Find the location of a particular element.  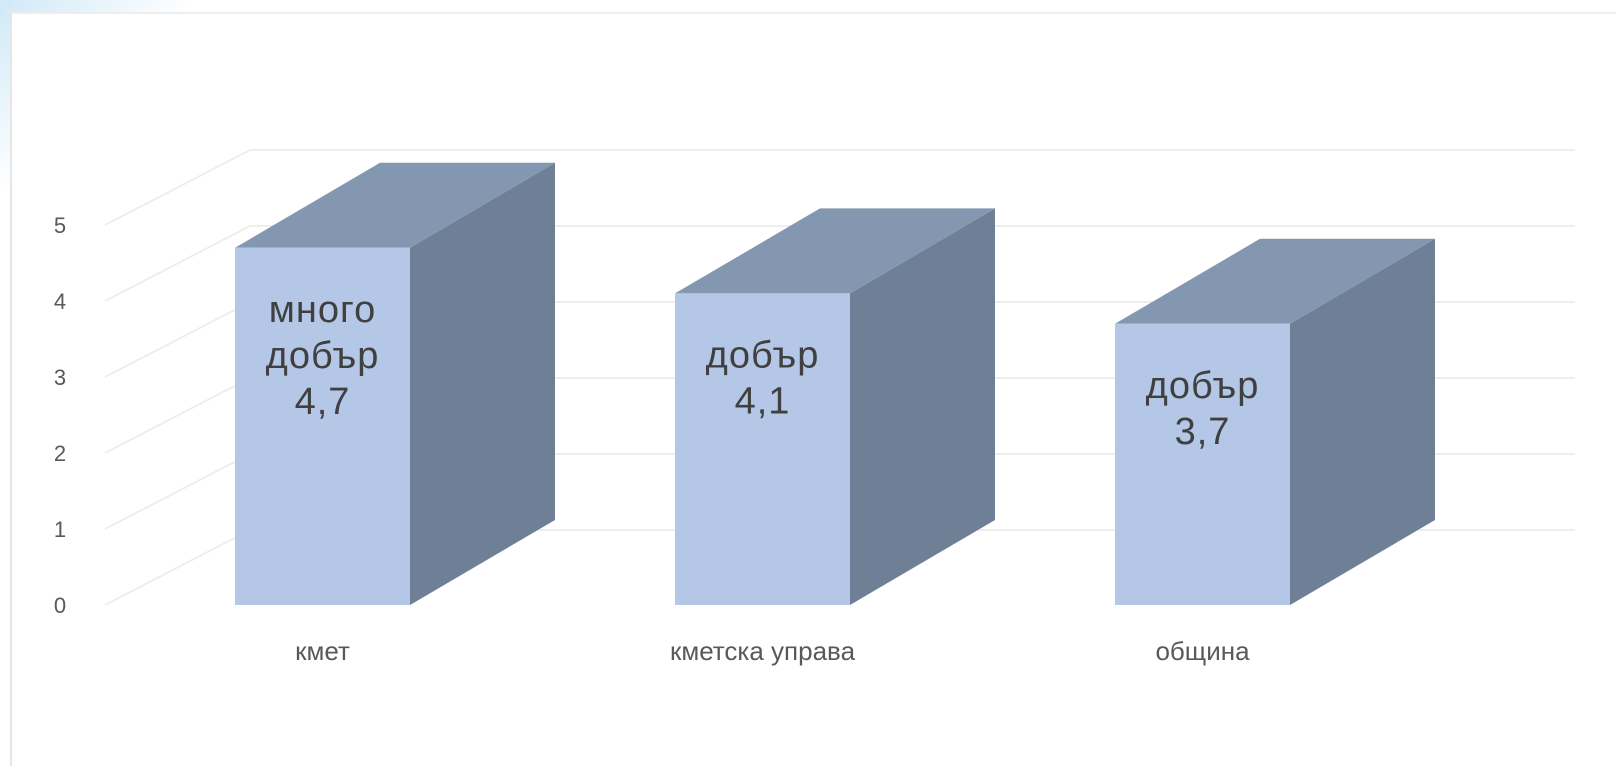

bar-2: добър 4,1 is located at coordinates (835, 406).